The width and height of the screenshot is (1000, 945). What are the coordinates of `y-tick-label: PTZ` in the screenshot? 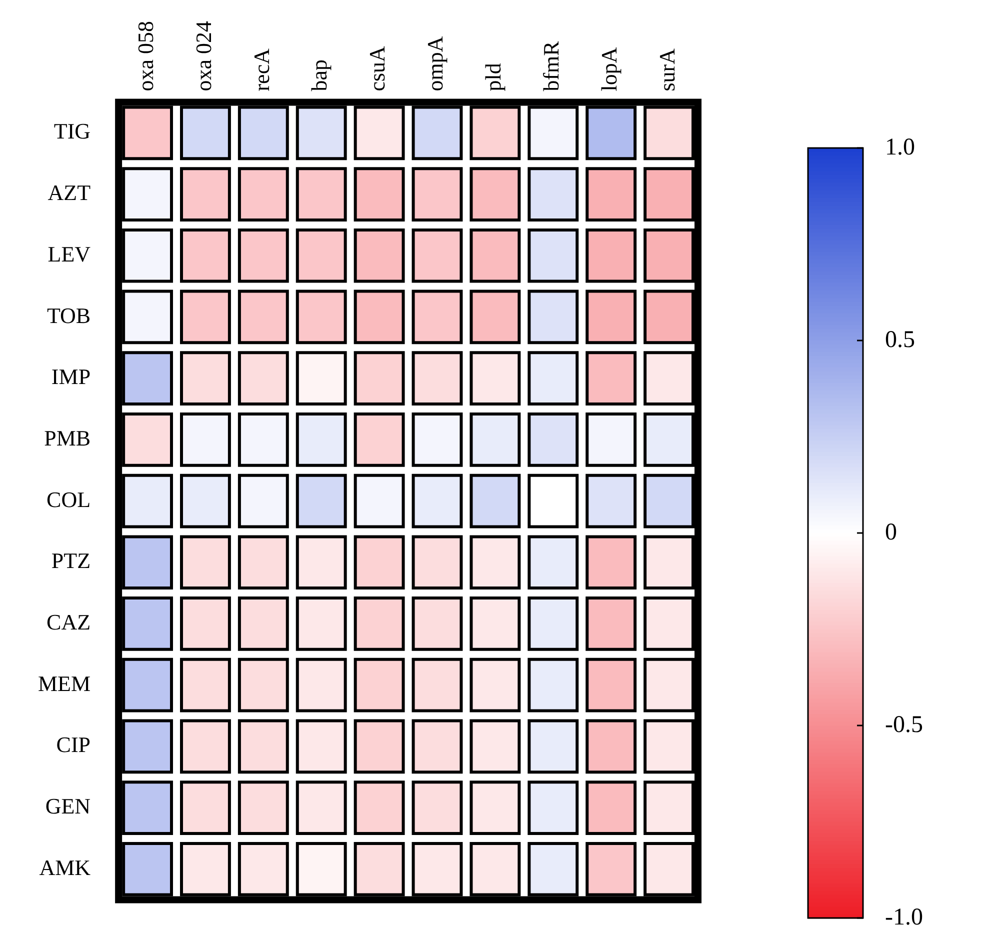 It's located at (71, 561).